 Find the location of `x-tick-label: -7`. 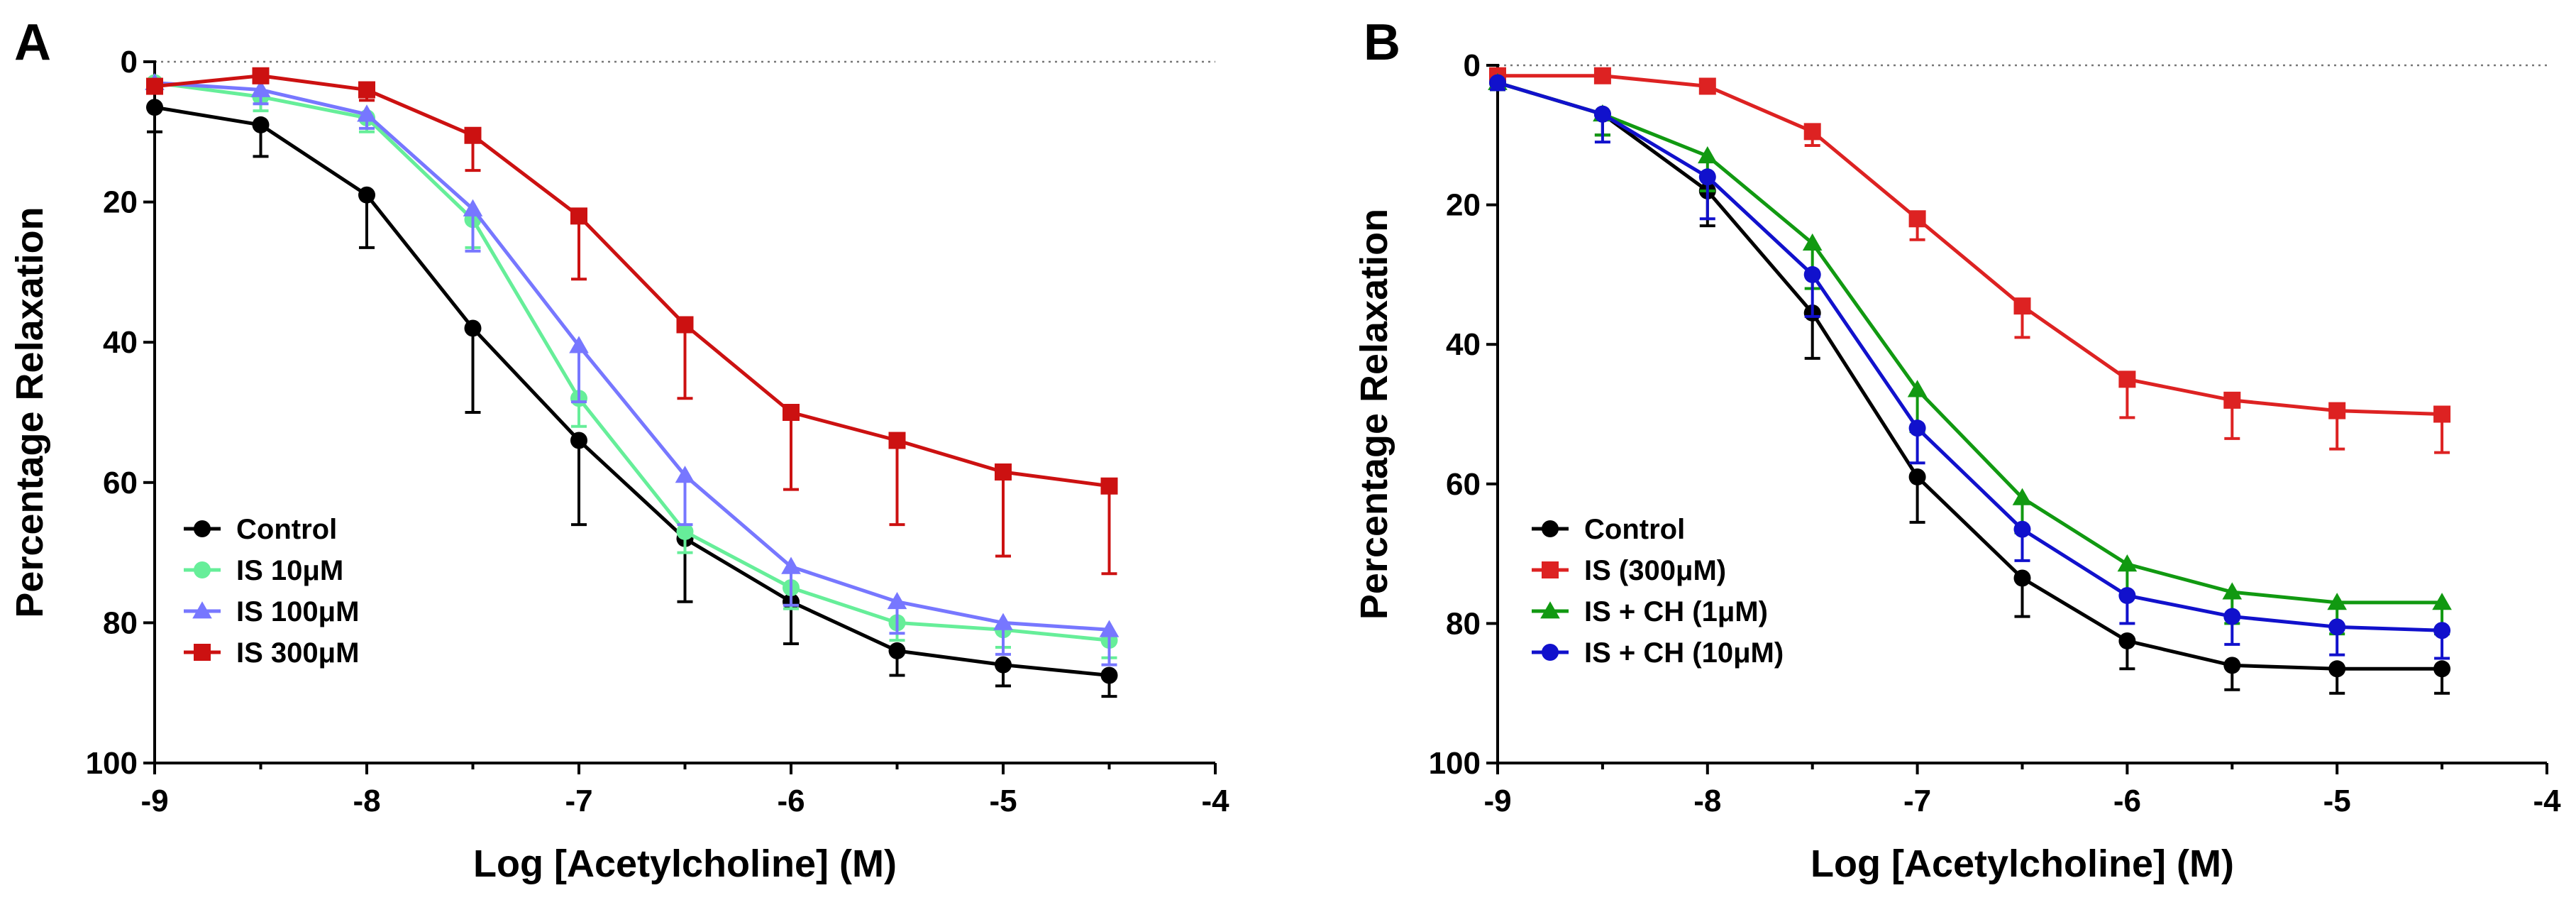

x-tick-label: -7 is located at coordinates (1917, 801).